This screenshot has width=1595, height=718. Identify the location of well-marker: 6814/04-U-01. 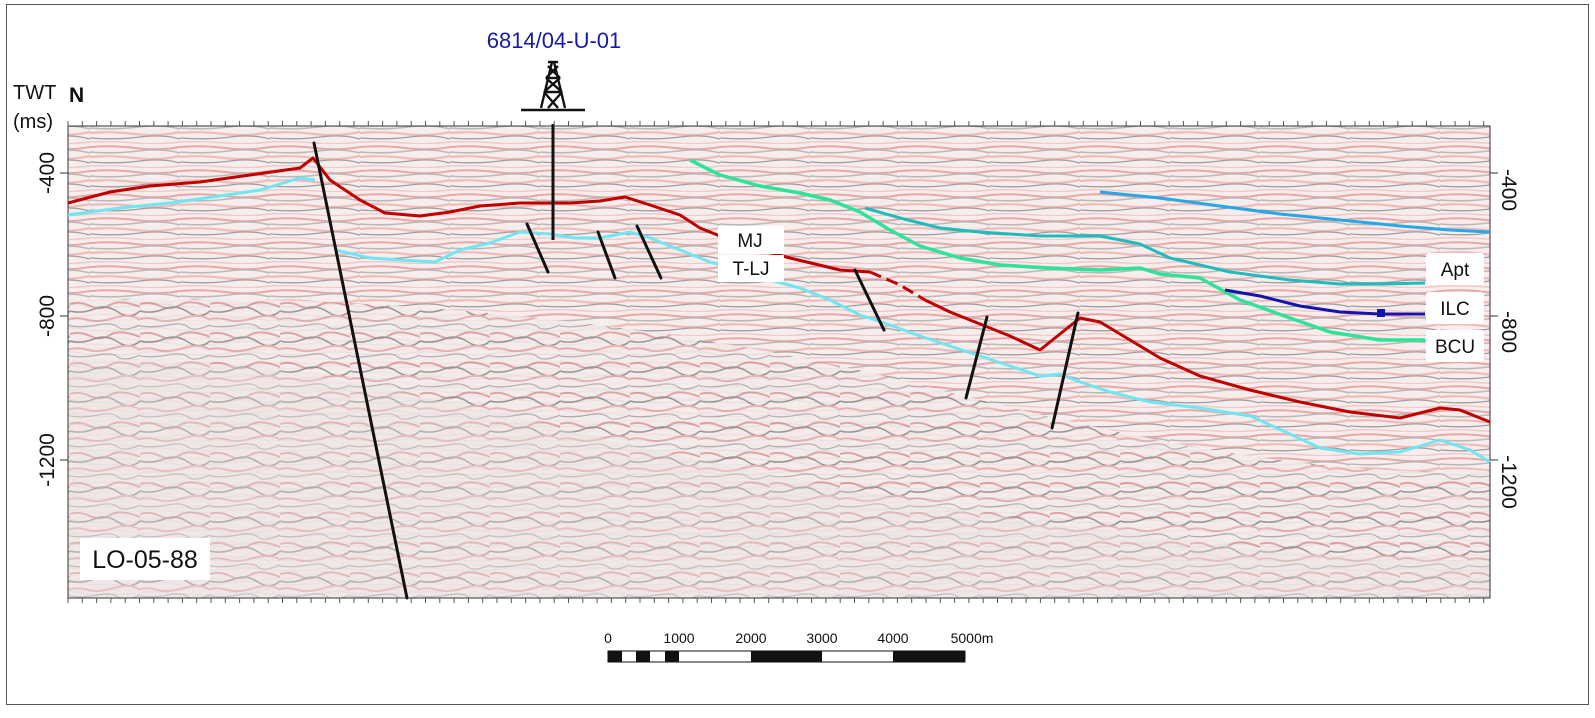
(554, 134).